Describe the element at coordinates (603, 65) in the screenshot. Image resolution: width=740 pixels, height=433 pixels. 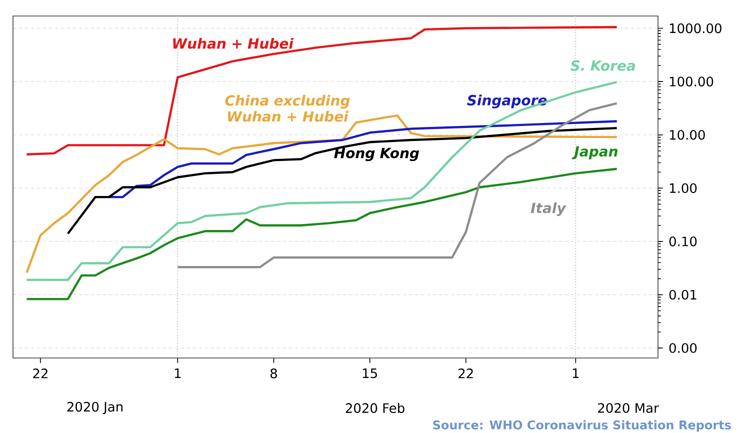
I see `series-label: S. Korea` at that location.